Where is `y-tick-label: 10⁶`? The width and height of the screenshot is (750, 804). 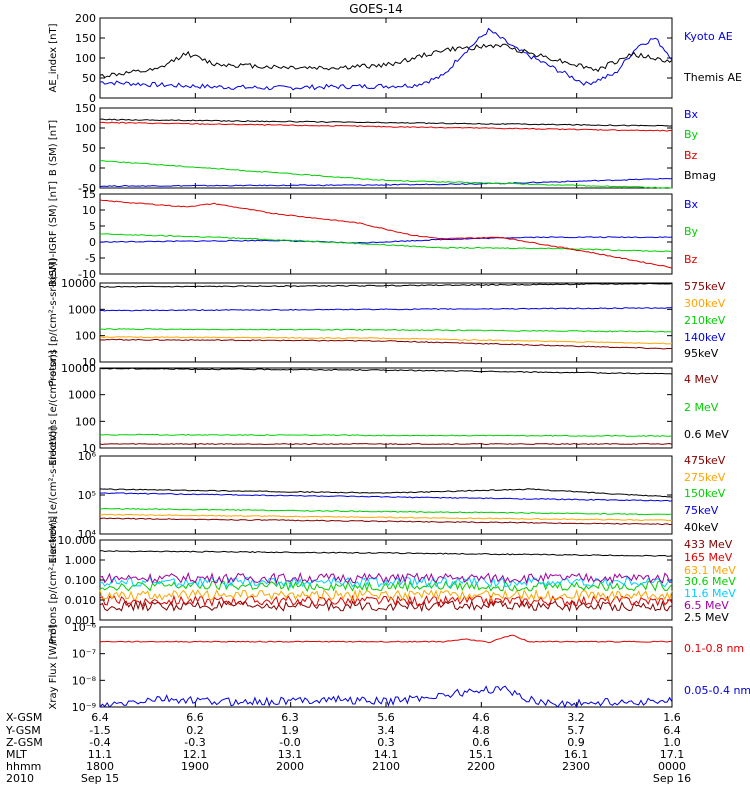 y-tick-label: 10⁶ is located at coordinates (87, 456).